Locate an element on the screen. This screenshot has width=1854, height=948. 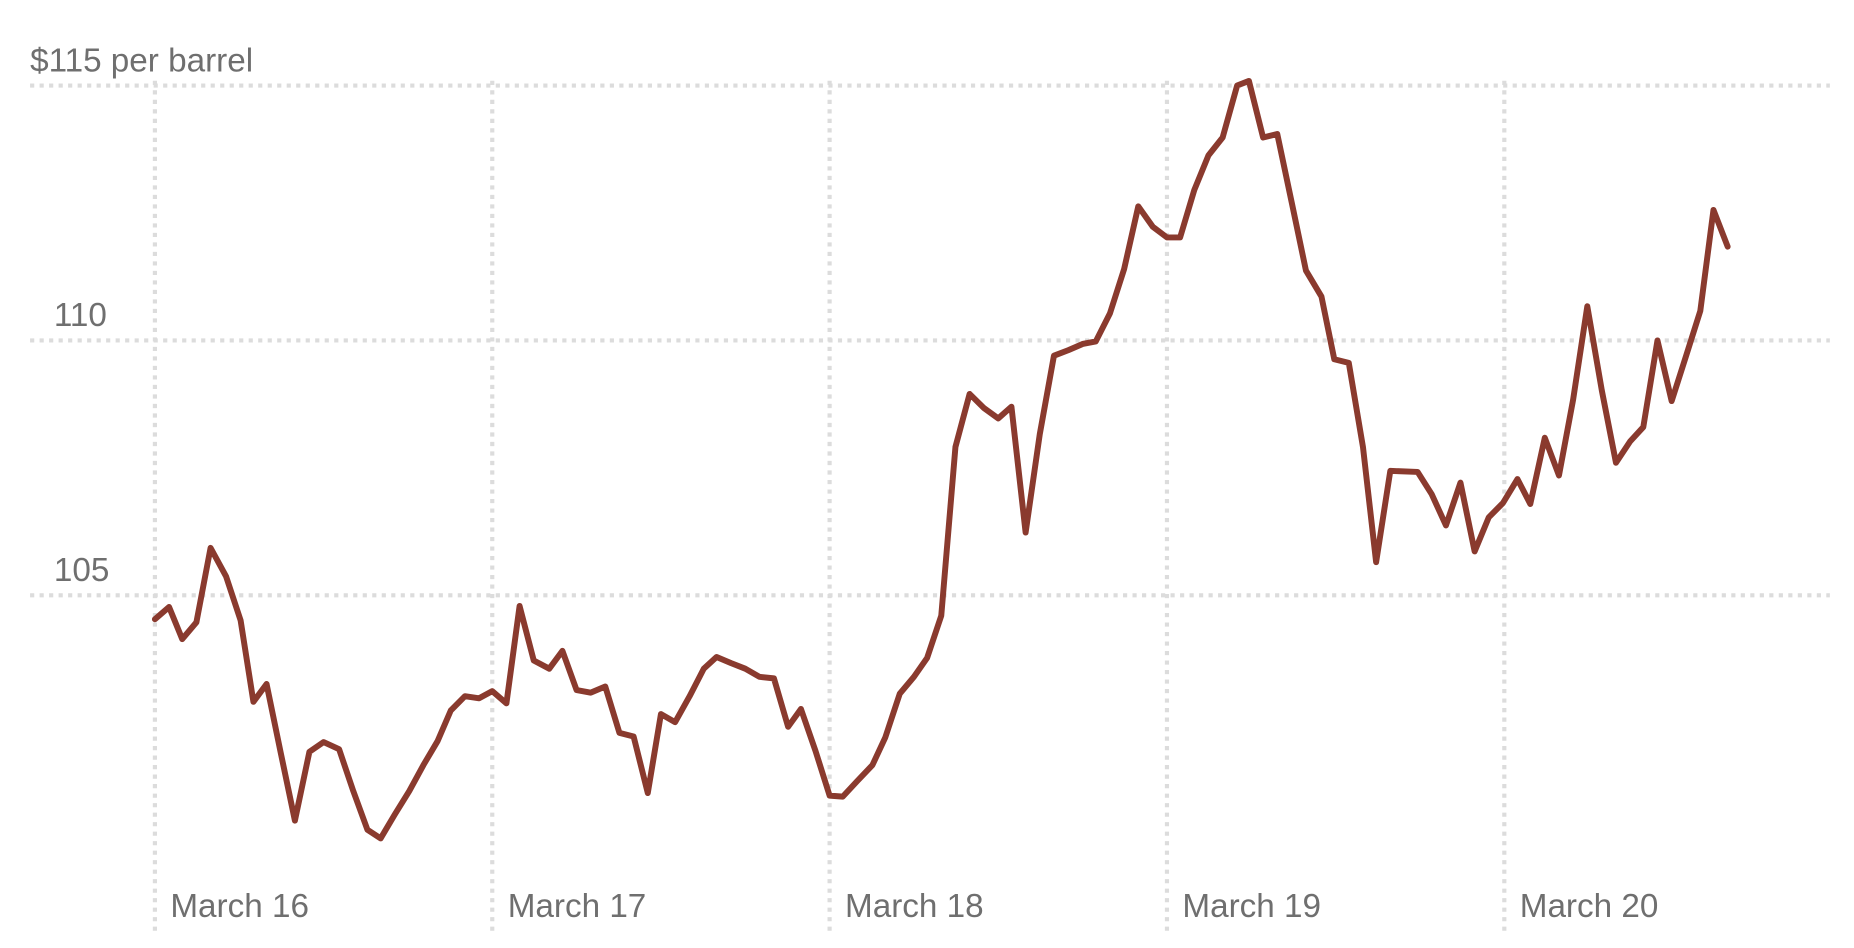
y-tick-label: 110 is located at coordinates (80, 315).